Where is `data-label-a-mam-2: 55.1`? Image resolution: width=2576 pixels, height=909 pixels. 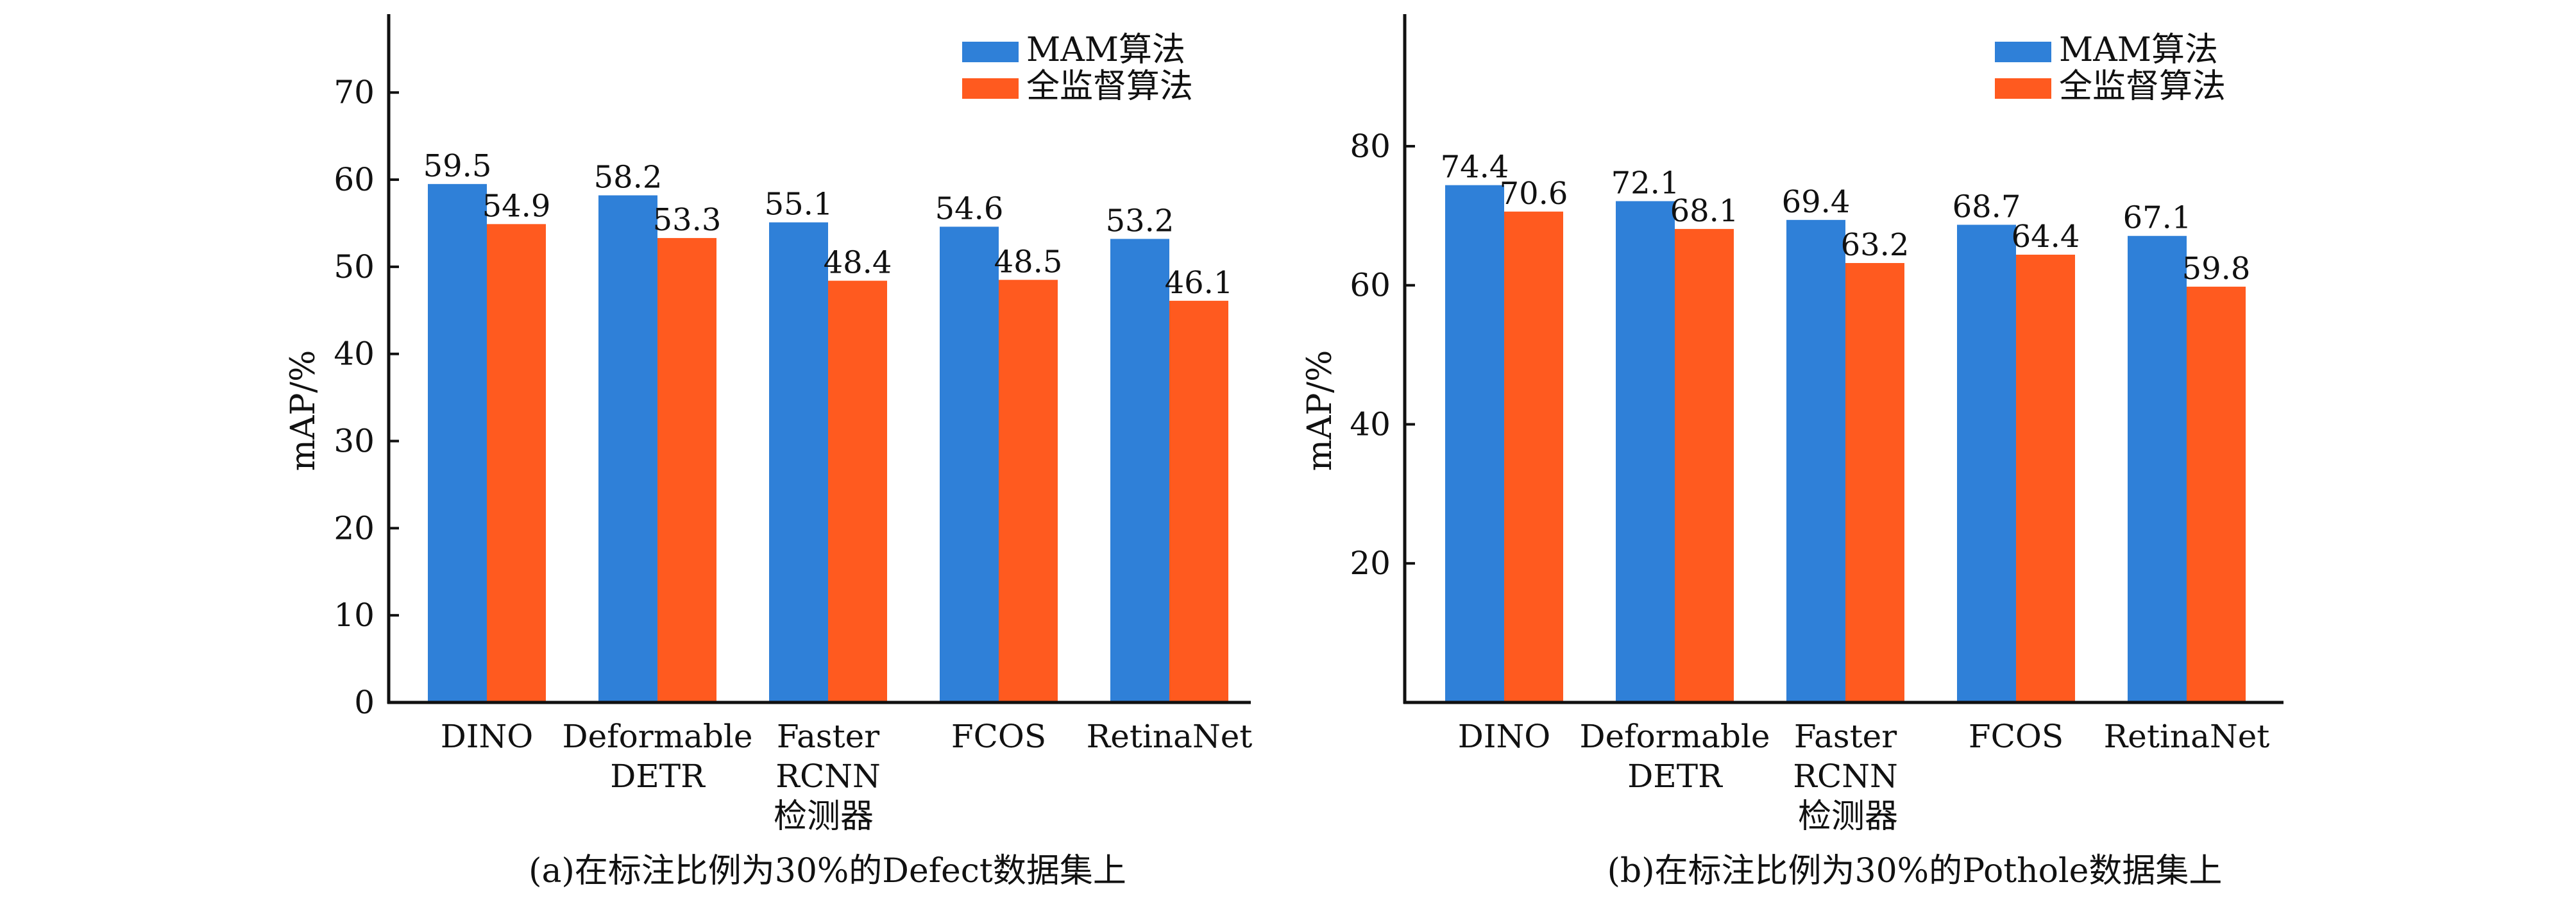 data-label-a-mam-2: 55.1 is located at coordinates (799, 205).